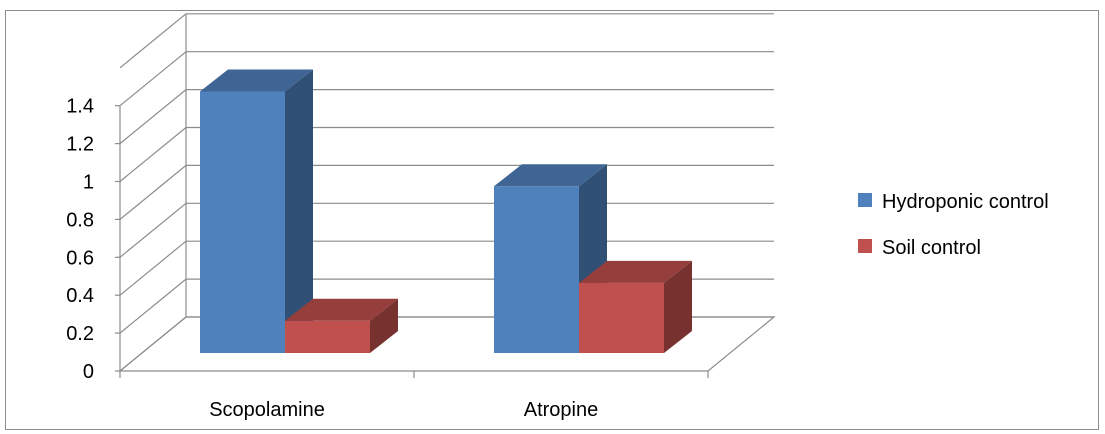  What do you see at coordinates (80, 334) in the screenshot?
I see `y-tick-label: 0.2` at bounding box center [80, 334].